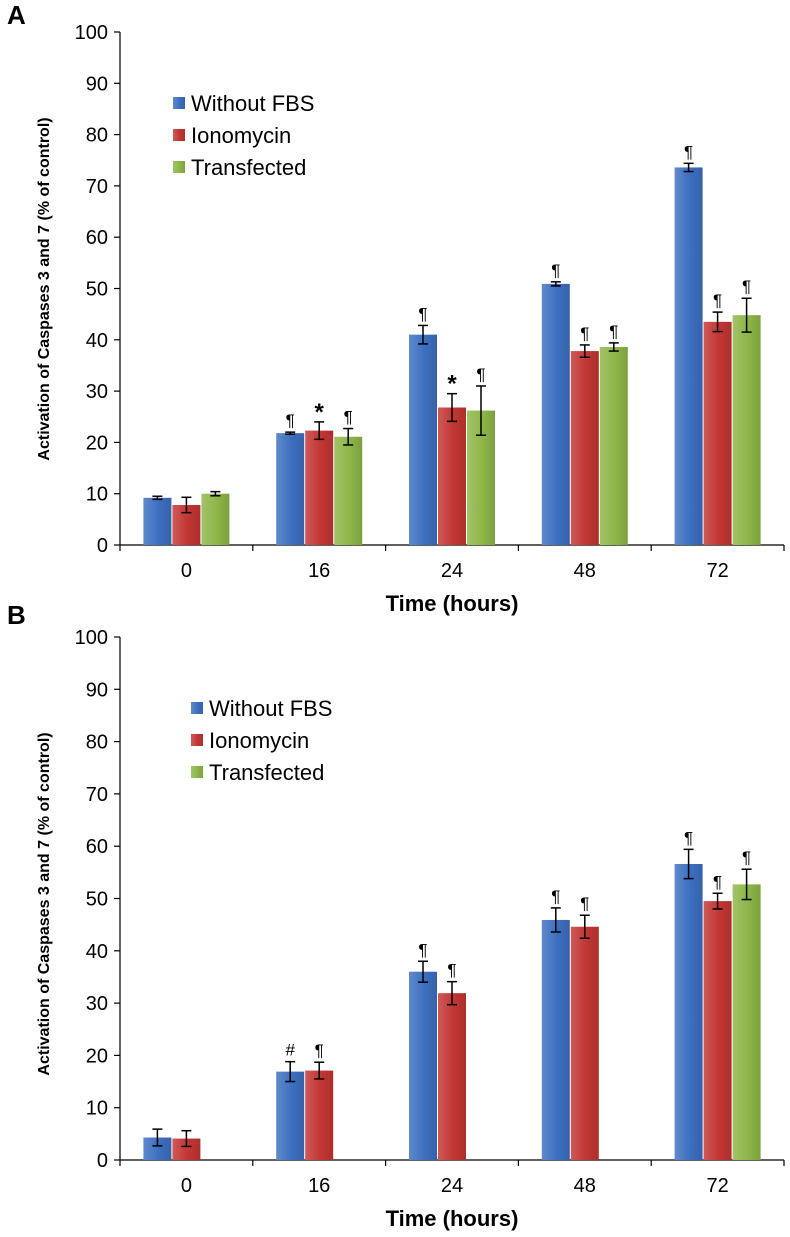 The height and width of the screenshot is (1237, 790). I want to click on panel-b-xlabel: Time (hours), so click(452, 1218).